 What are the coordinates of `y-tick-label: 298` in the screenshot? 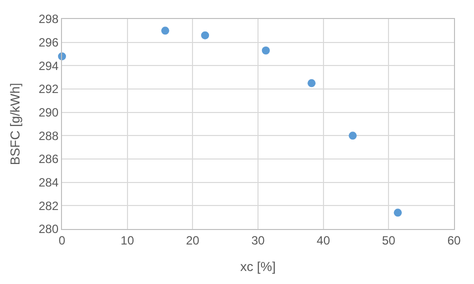 It's located at (48, 19).